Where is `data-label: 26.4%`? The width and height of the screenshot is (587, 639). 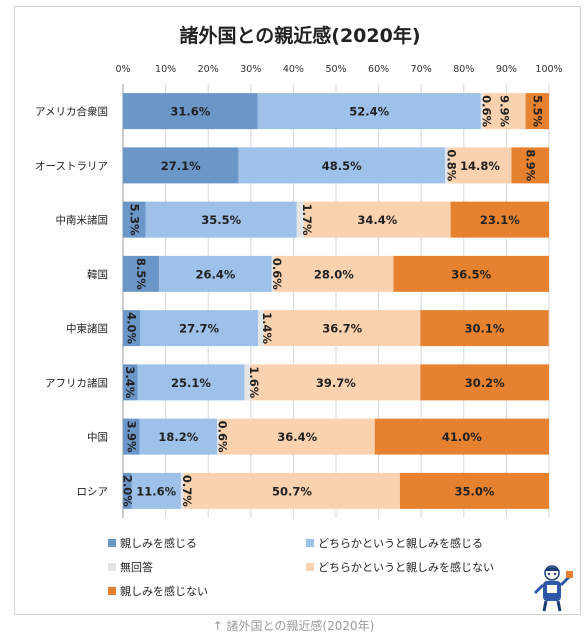
data-label: 26.4% is located at coordinates (215, 274).